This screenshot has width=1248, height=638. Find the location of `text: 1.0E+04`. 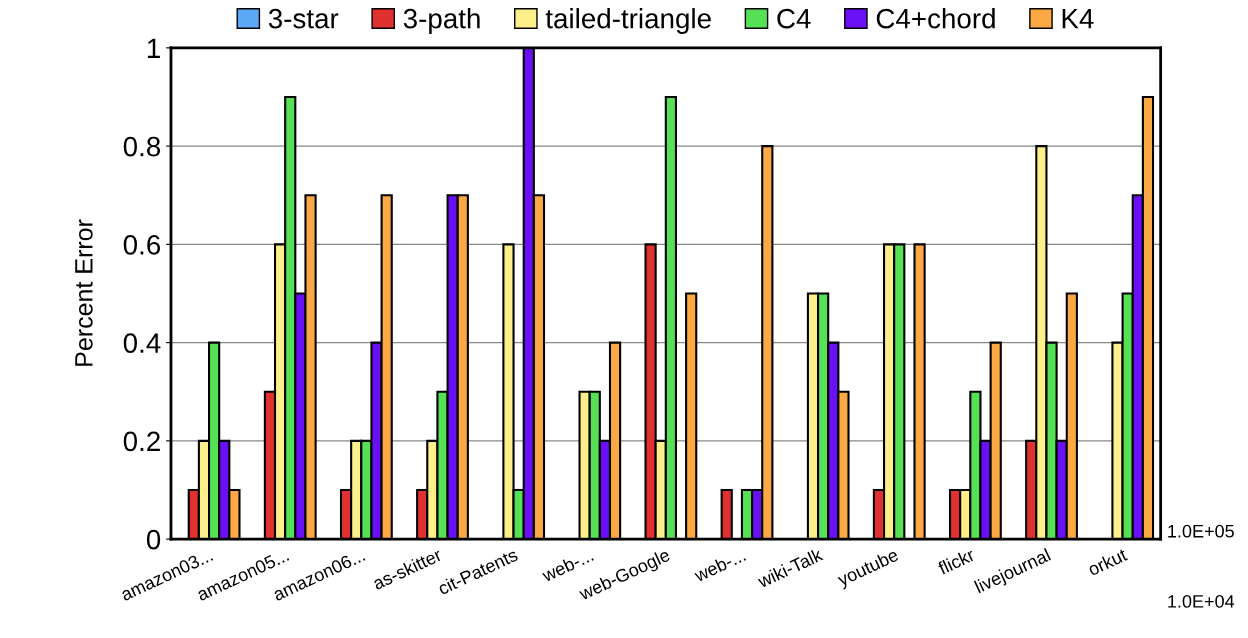

text: 1.0E+04 is located at coordinates (1201, 601).